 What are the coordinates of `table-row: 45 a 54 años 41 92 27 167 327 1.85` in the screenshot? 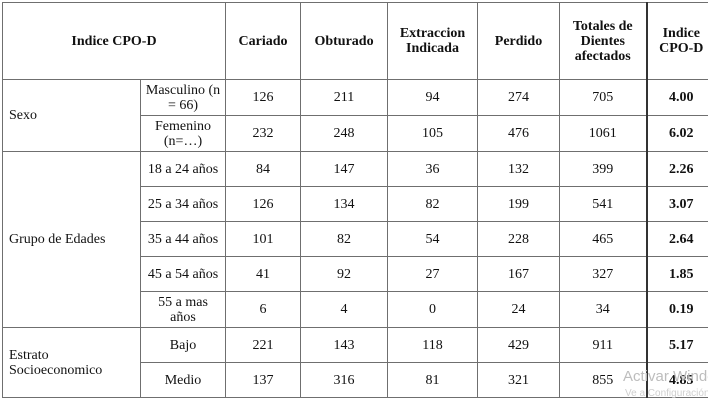 It's located at (355, 274).